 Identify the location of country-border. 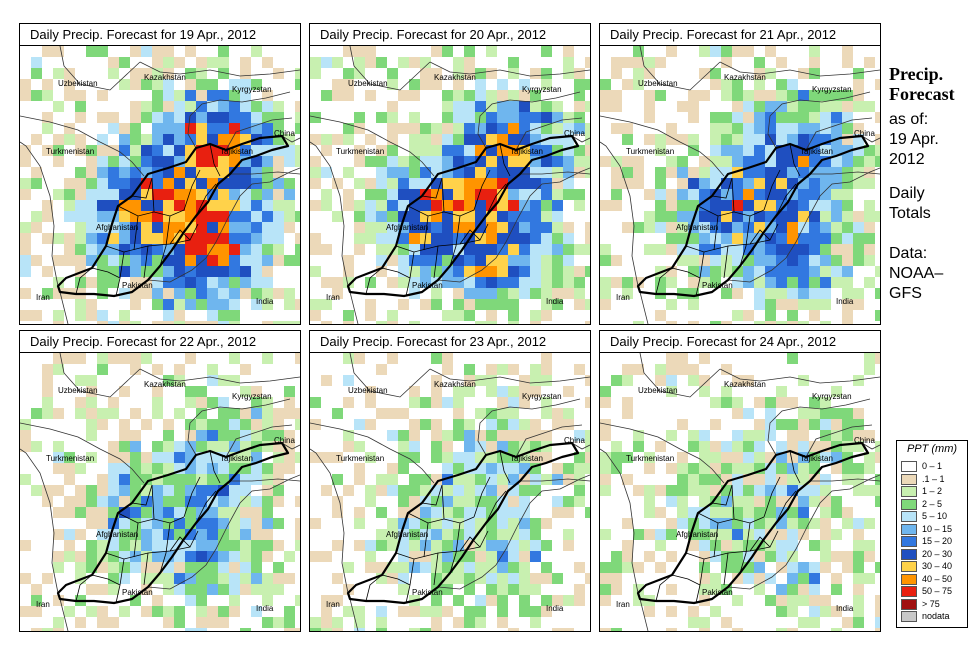
(290, 139).